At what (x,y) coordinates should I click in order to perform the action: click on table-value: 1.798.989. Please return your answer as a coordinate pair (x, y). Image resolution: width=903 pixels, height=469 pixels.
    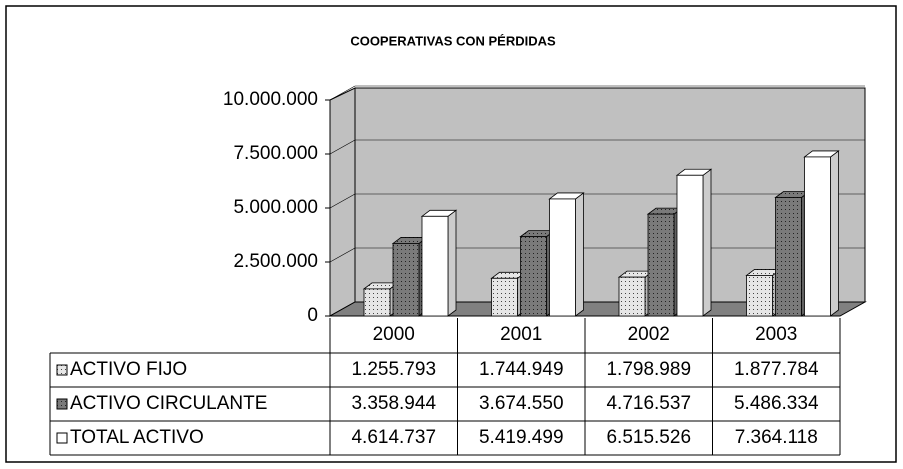
    Looking at the image, I should click on (648, 369).